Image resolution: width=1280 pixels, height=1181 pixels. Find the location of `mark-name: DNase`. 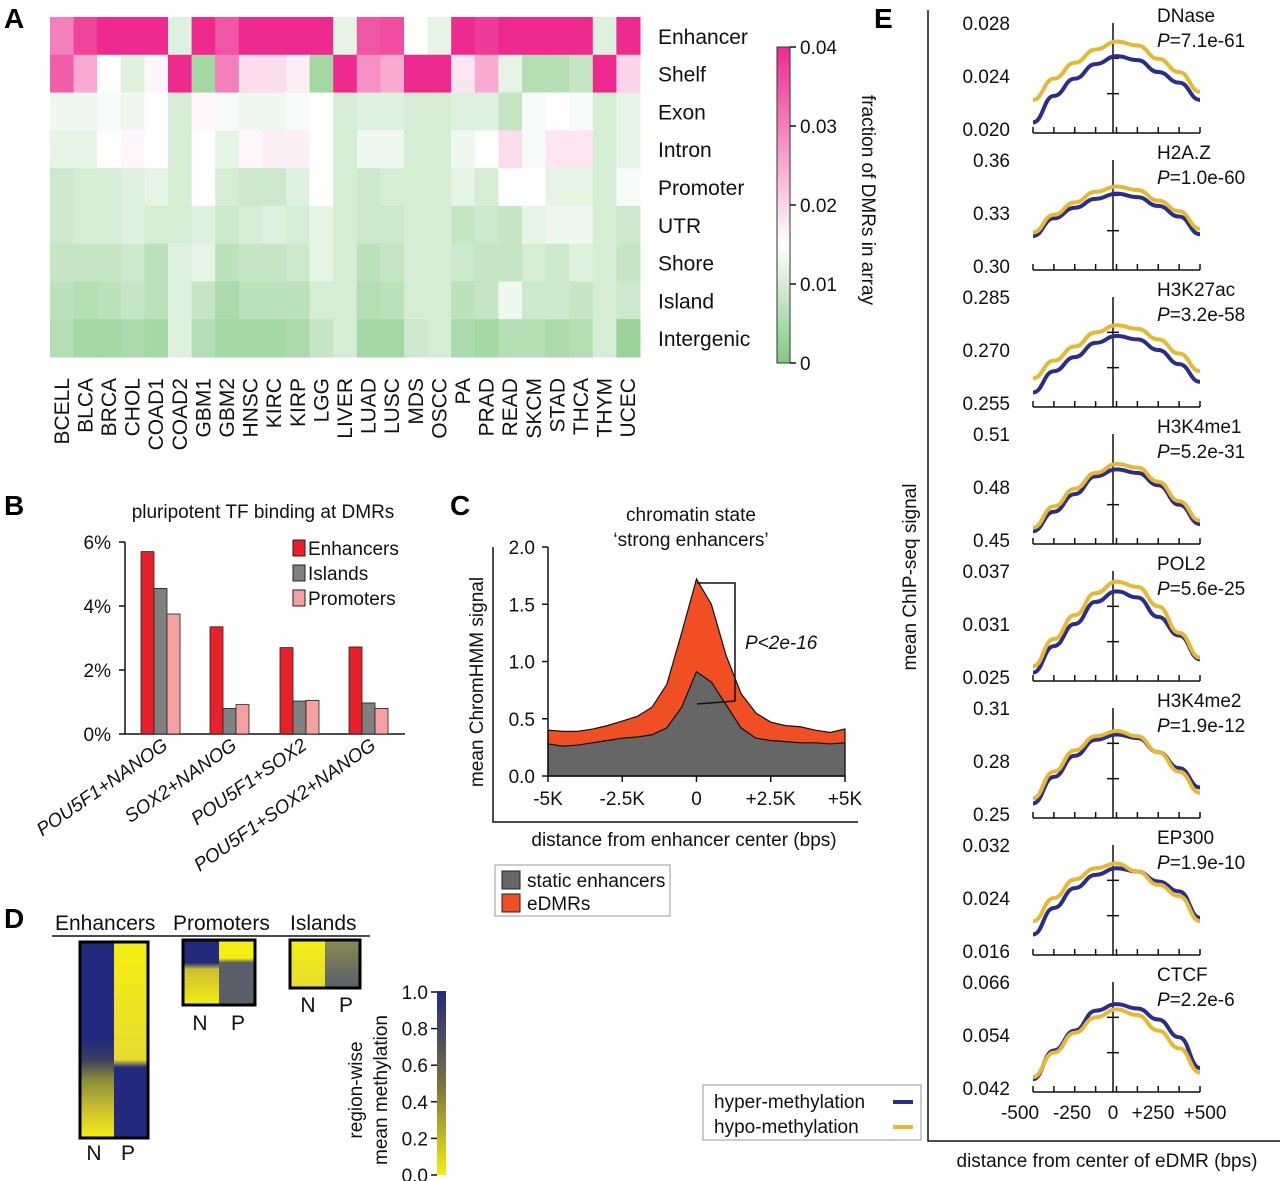

mark-name: DNase is located at coordinates (1186, 16).